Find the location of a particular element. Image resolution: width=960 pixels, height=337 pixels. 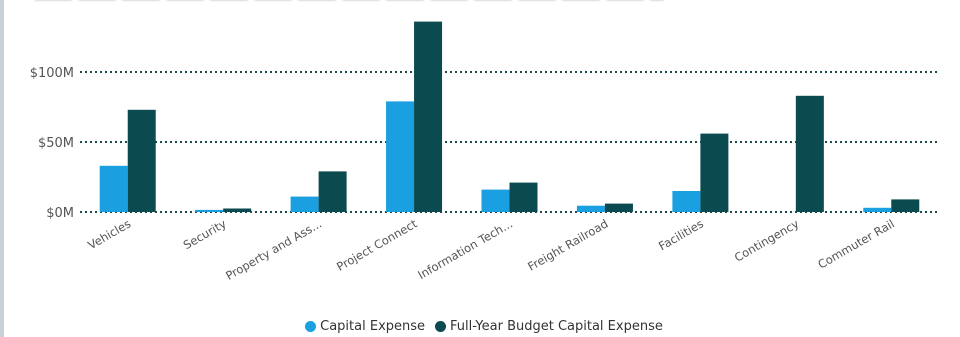

legend-item-full-year-budget: Full-Year Budget Capital Expense is located at coordinates (549, 326).